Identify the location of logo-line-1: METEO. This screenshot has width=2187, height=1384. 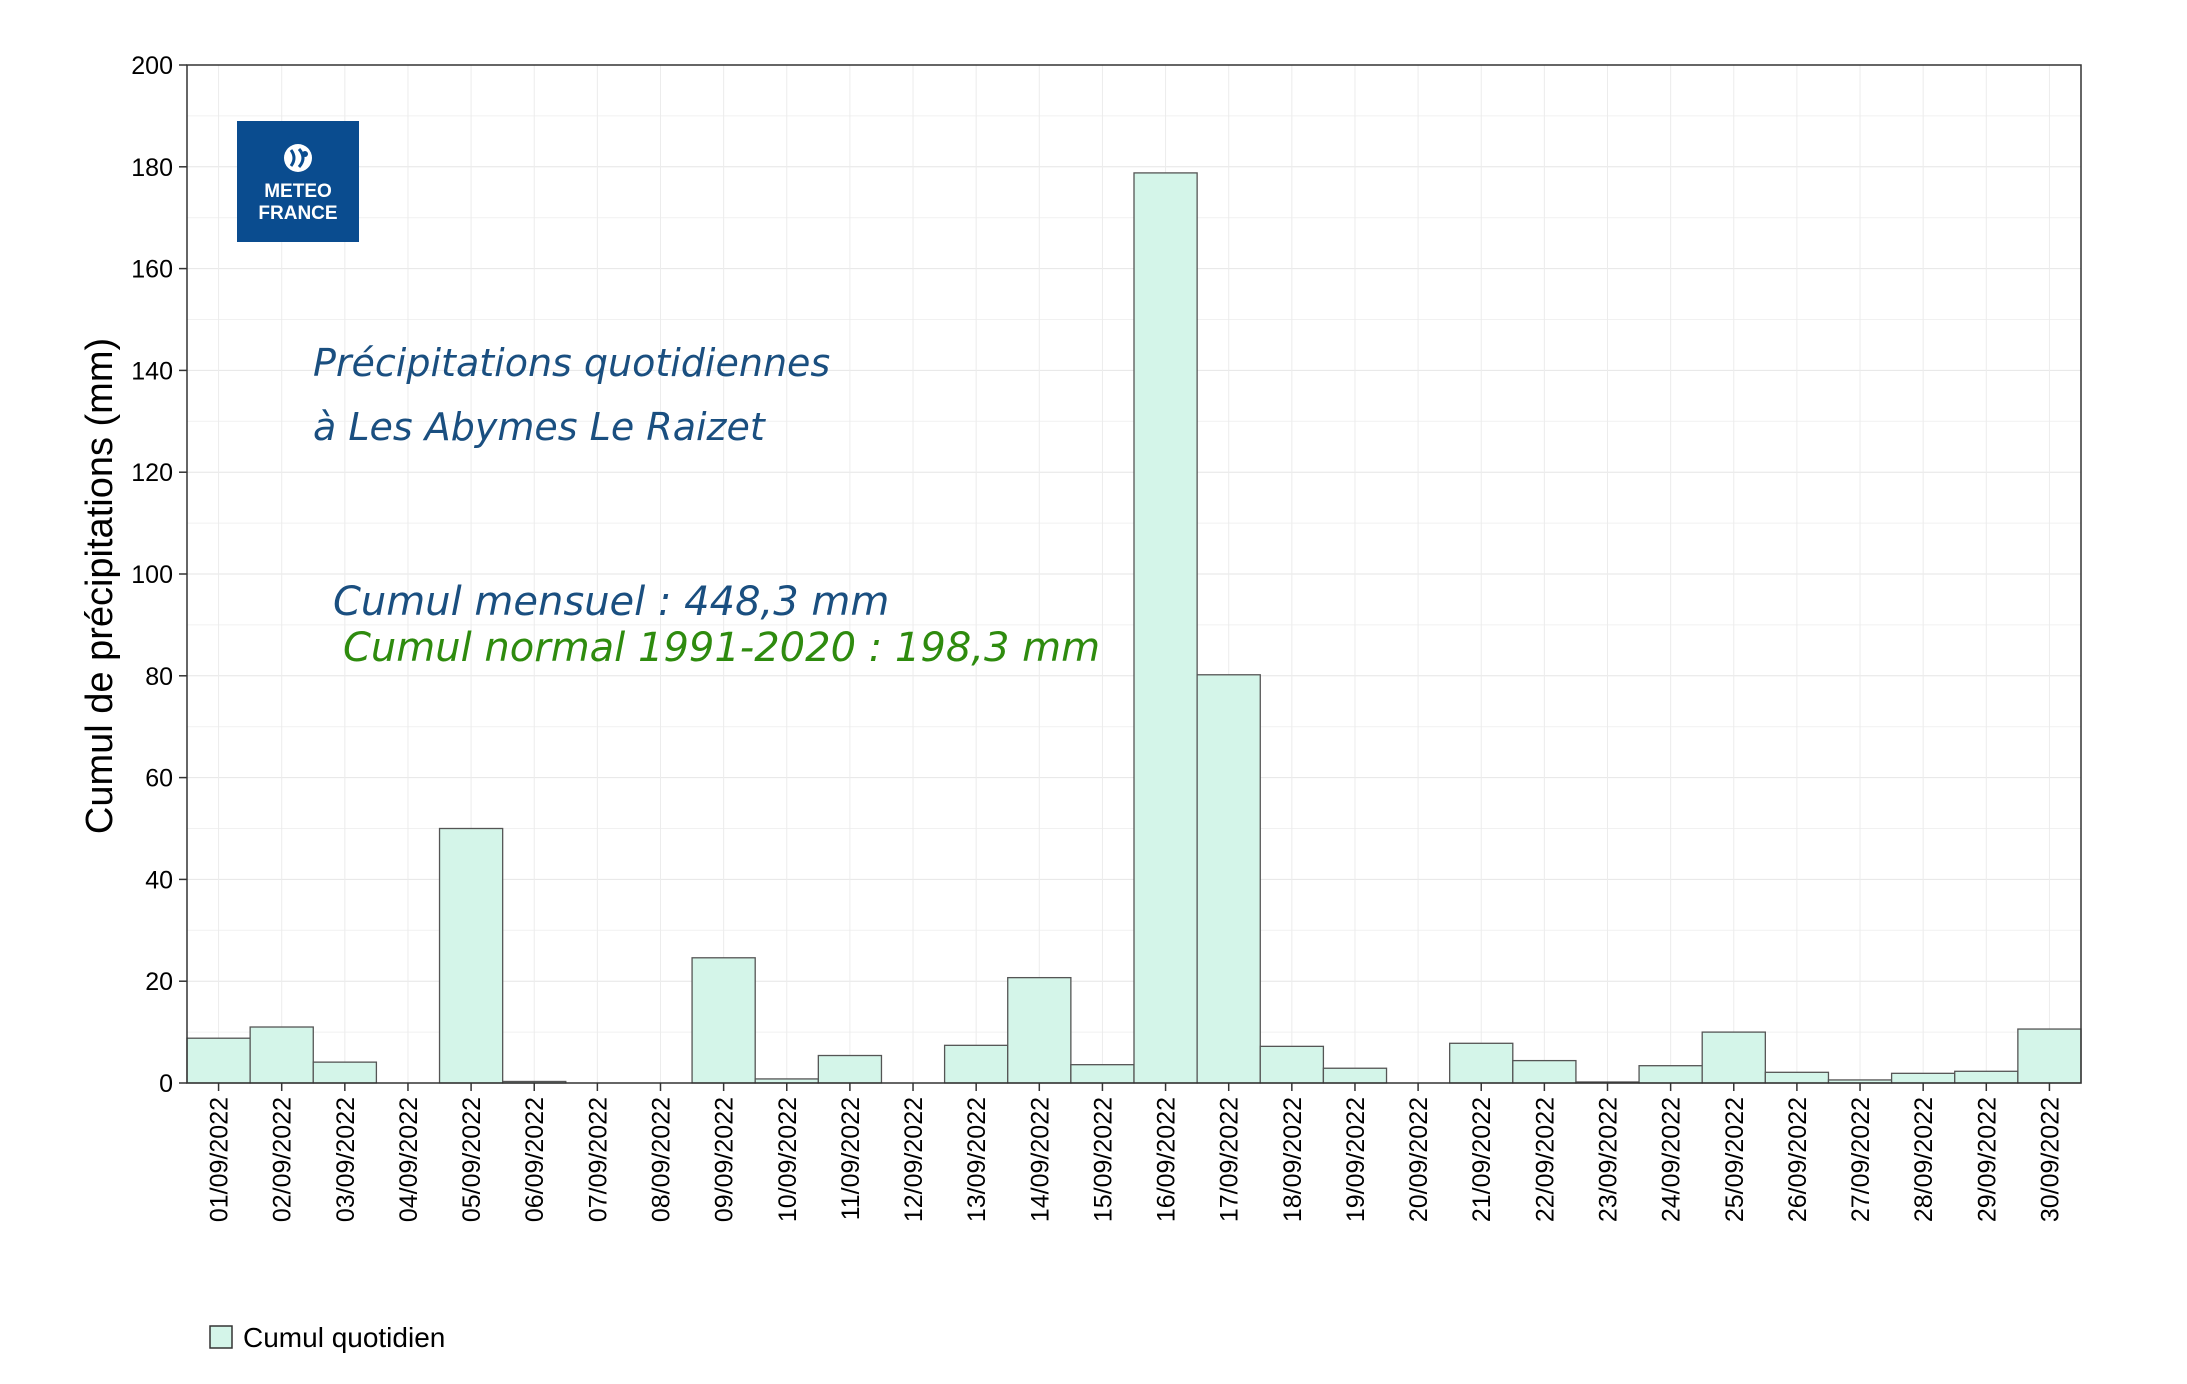
(298, 191).